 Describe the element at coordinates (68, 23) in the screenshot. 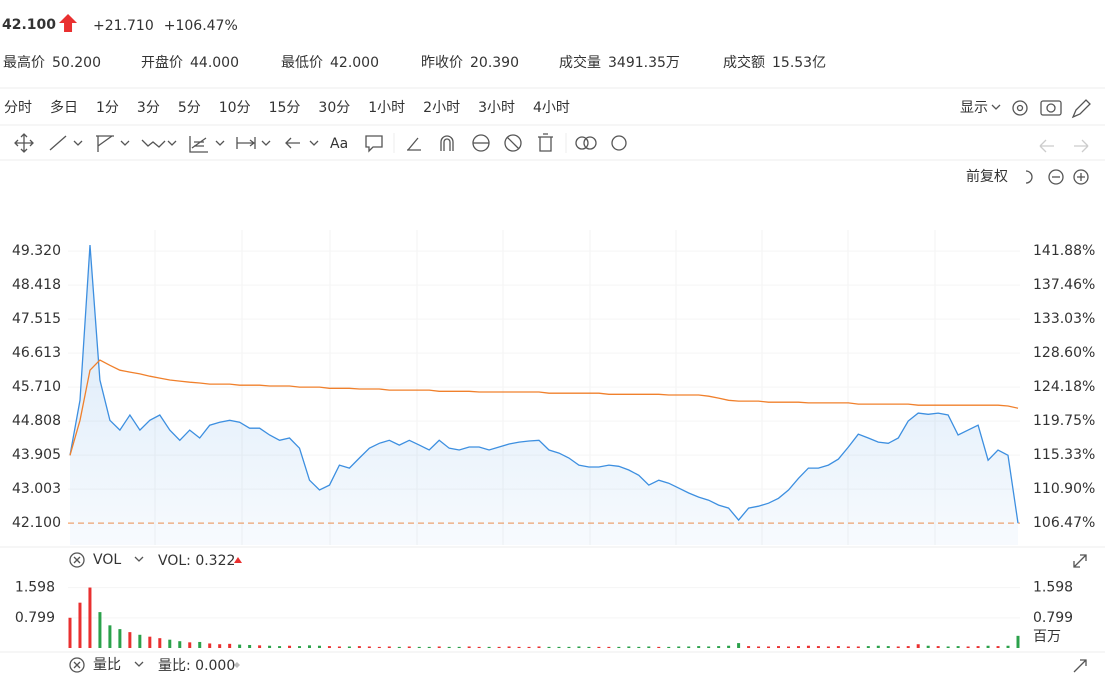

I see `up-arrow` at that location.